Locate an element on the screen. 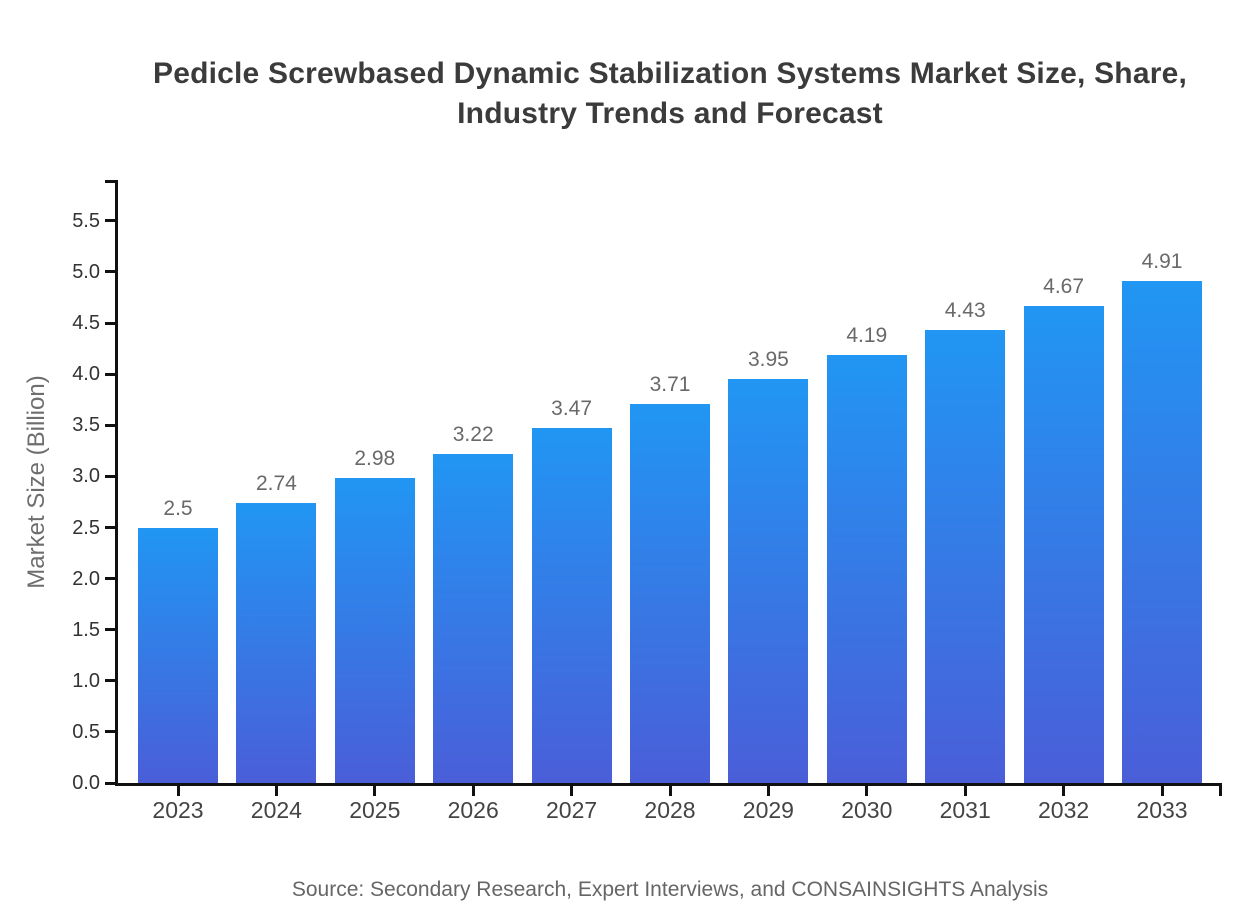 Image resolution: width=1260 pixels, height=920 pixels. bar-value-label: 3.71 is located at coordinates (670, 384).